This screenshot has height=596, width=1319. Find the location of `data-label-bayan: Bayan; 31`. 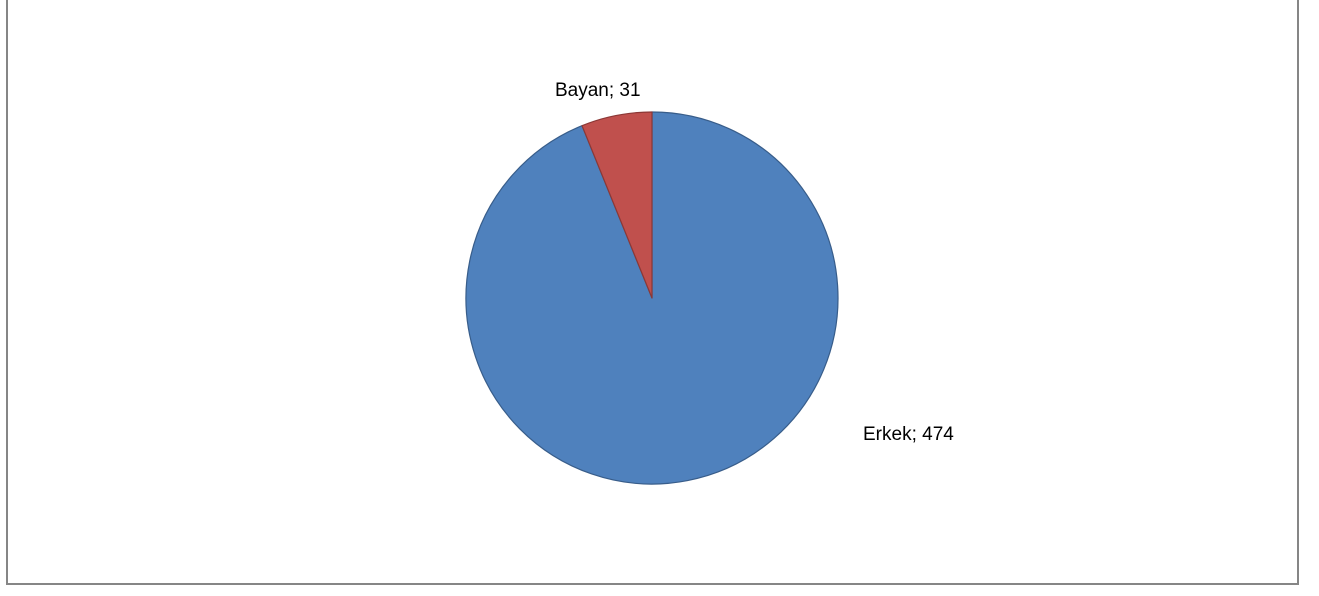

data-label-bayan: Bayan; 31 is located at coordinates (598, 90).